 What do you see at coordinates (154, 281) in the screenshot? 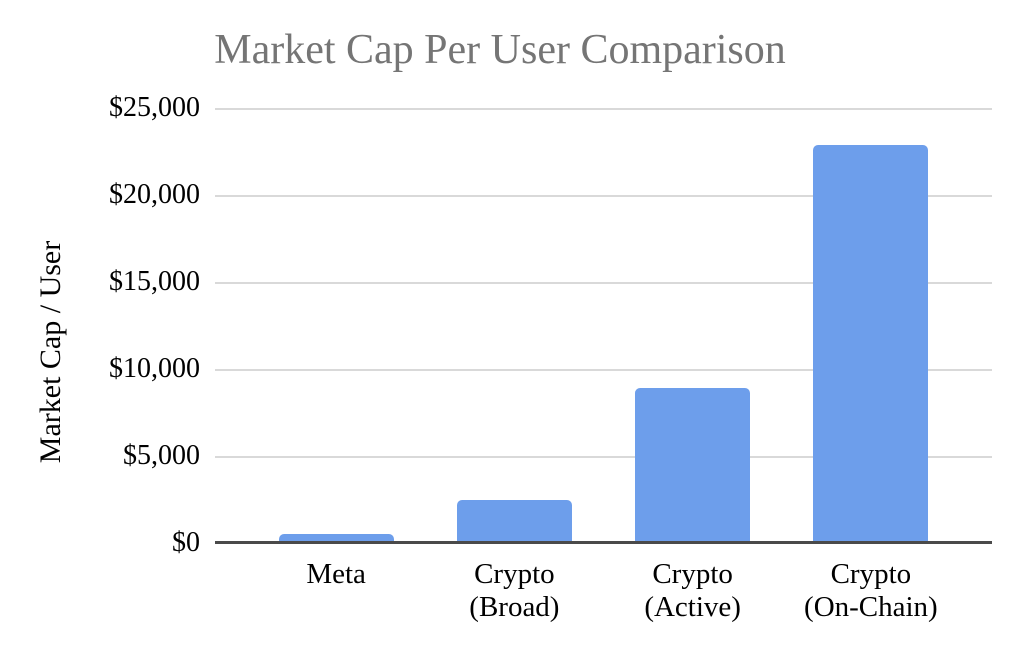
I see `y-tick-label: $15,000` at bounding box center [154, 281].